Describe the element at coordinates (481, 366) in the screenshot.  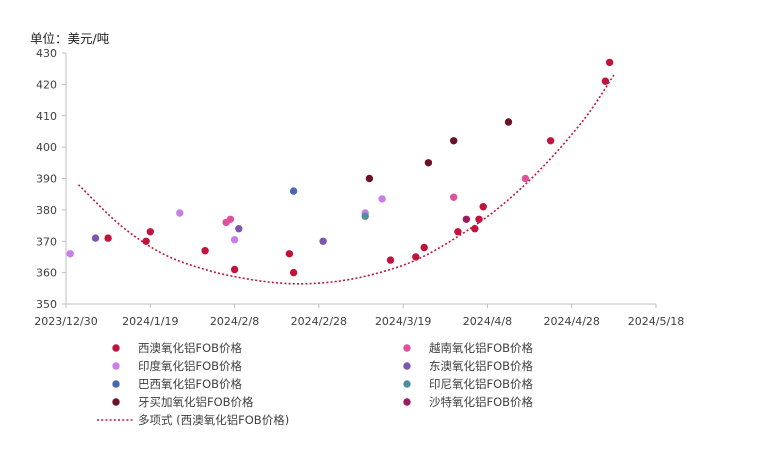
I see `legend-label-3: 东澳氧化铝FOB价格` at that location.